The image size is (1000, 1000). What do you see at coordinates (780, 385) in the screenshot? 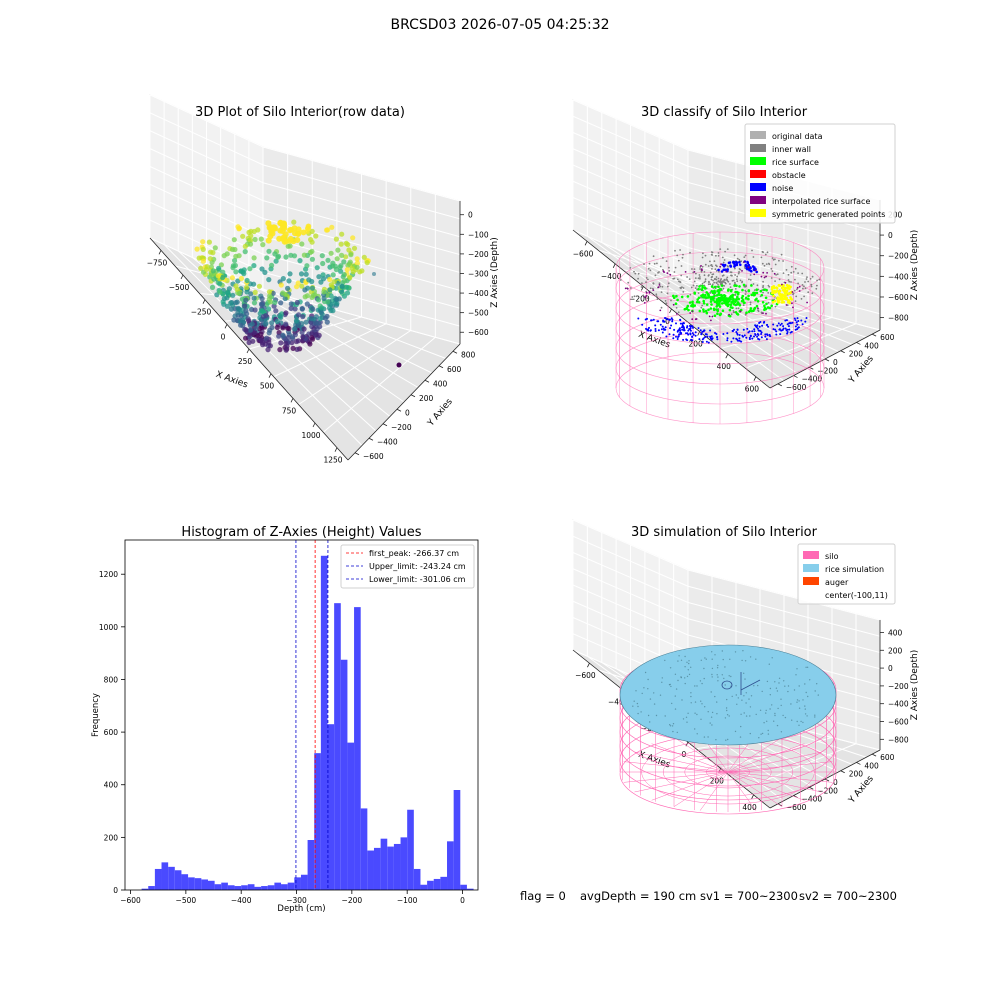
I see `y-tick` at bounding box center [780, 385].